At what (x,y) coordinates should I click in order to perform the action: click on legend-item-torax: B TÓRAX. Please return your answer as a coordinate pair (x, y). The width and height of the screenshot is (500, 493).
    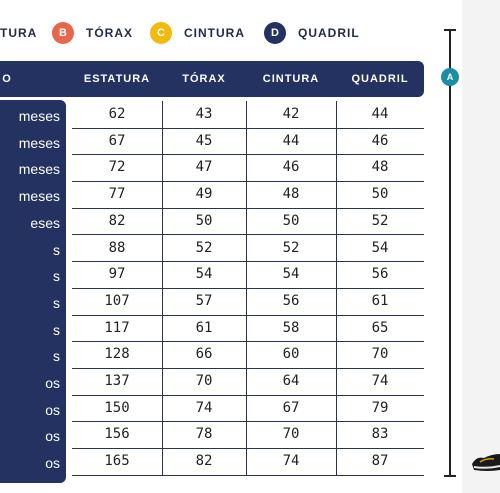
    Looking at the image, I should click on (92, 33).